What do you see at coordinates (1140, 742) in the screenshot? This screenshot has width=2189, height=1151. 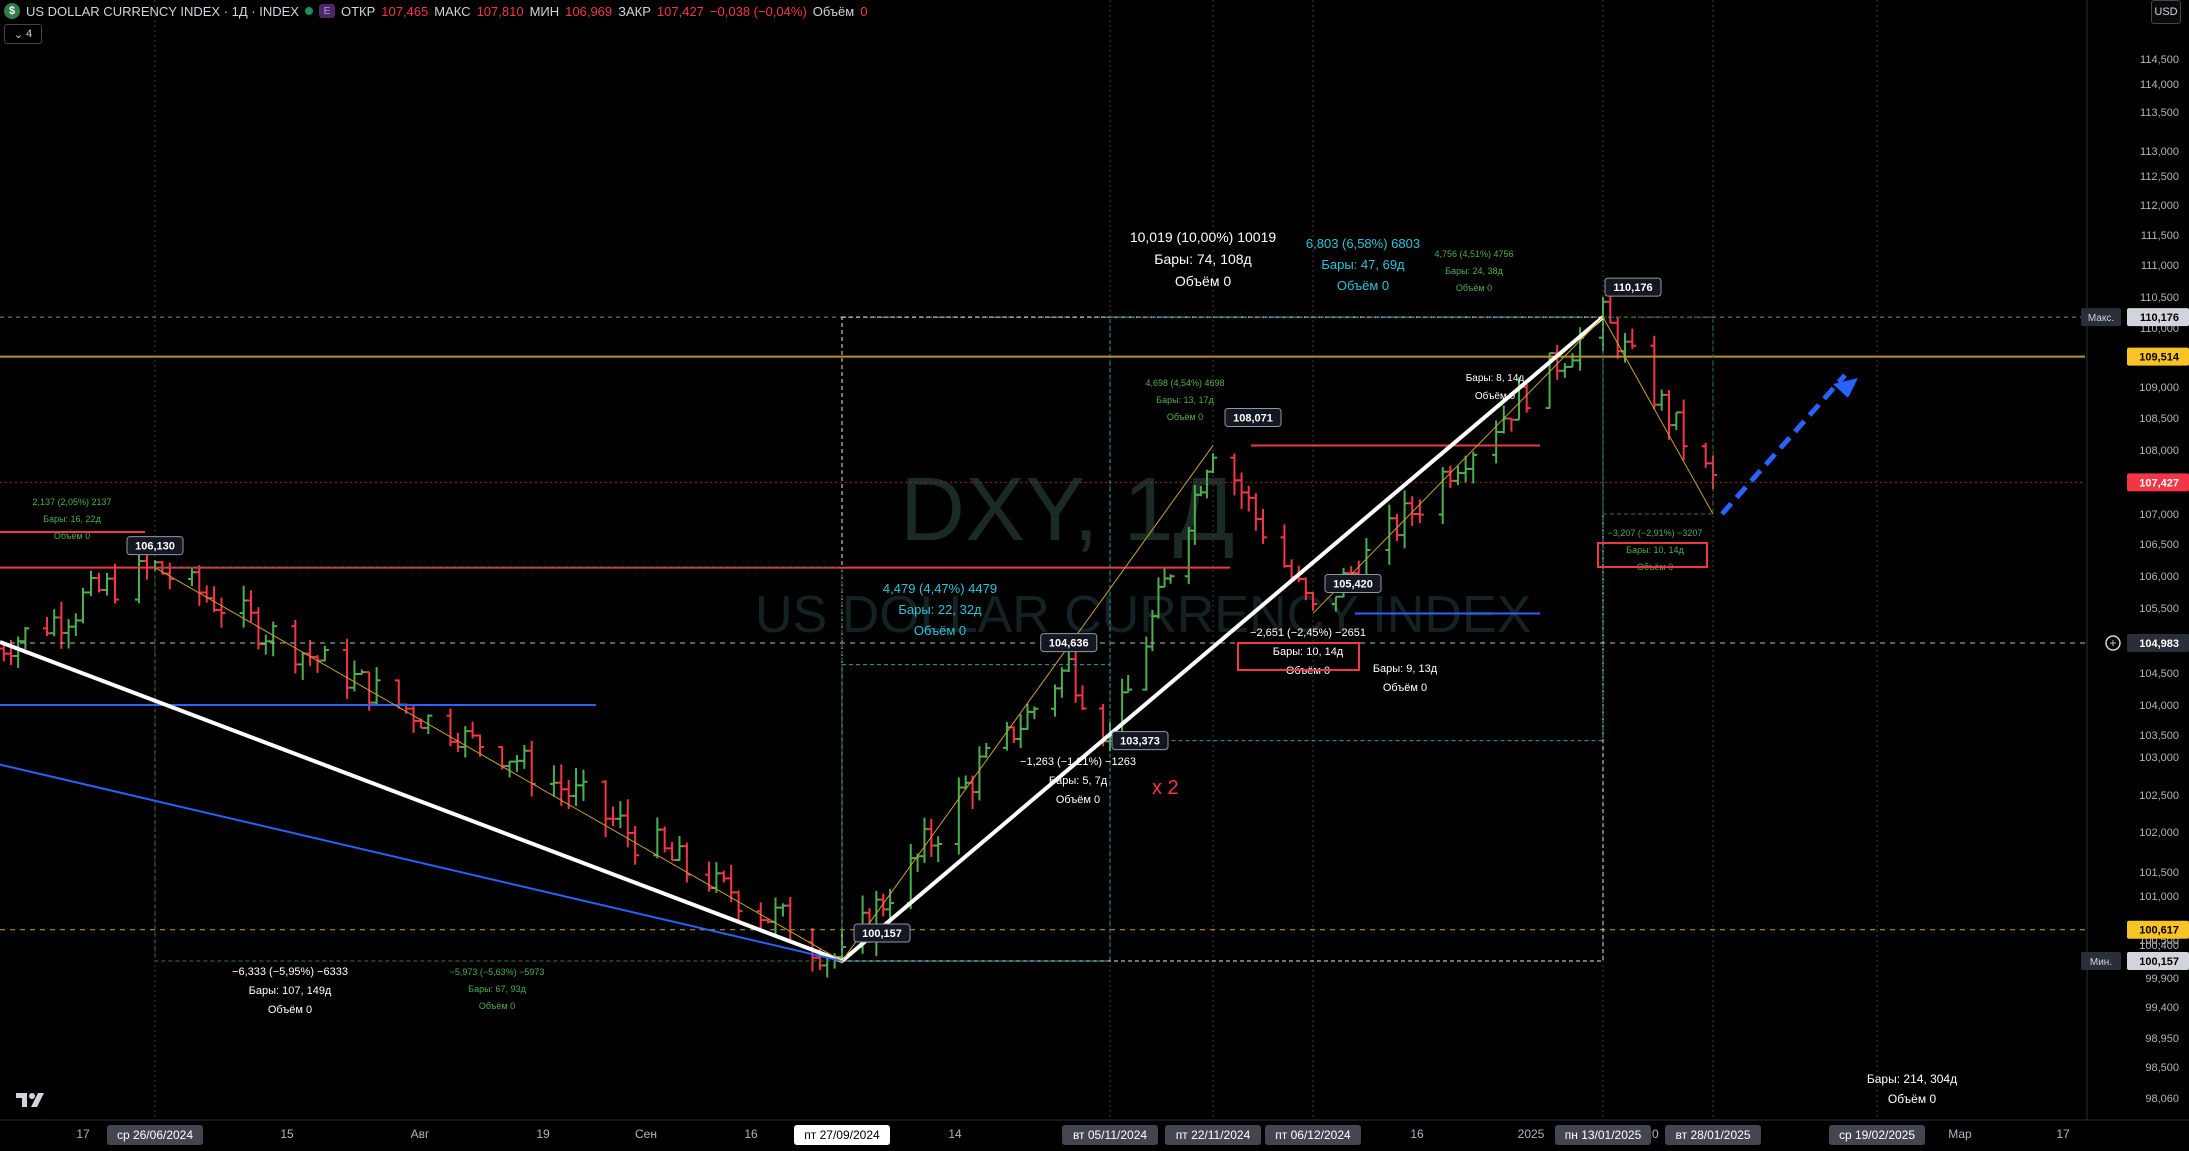 I see `price-callout-label: 103,373` at bounding box center [1140, 742].